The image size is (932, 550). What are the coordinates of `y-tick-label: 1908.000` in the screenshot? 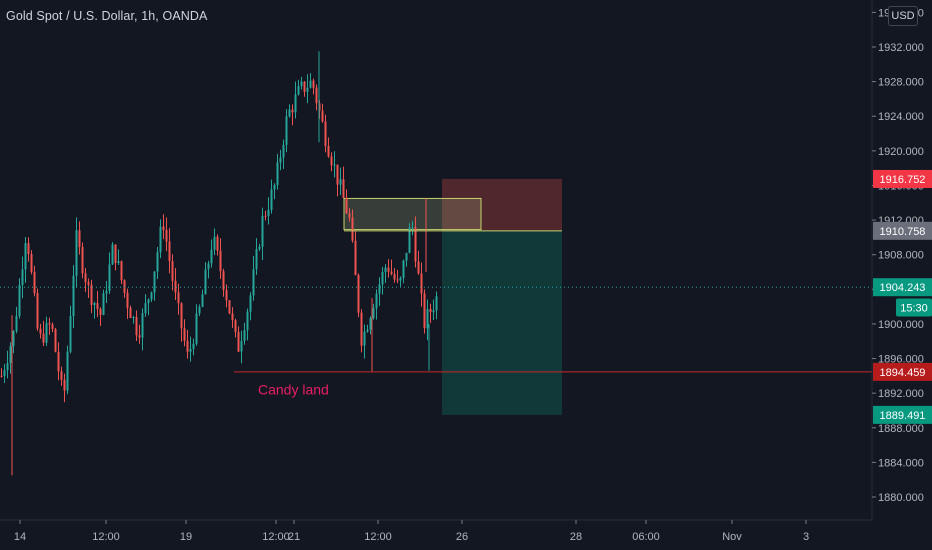 It's located at (901, 256).